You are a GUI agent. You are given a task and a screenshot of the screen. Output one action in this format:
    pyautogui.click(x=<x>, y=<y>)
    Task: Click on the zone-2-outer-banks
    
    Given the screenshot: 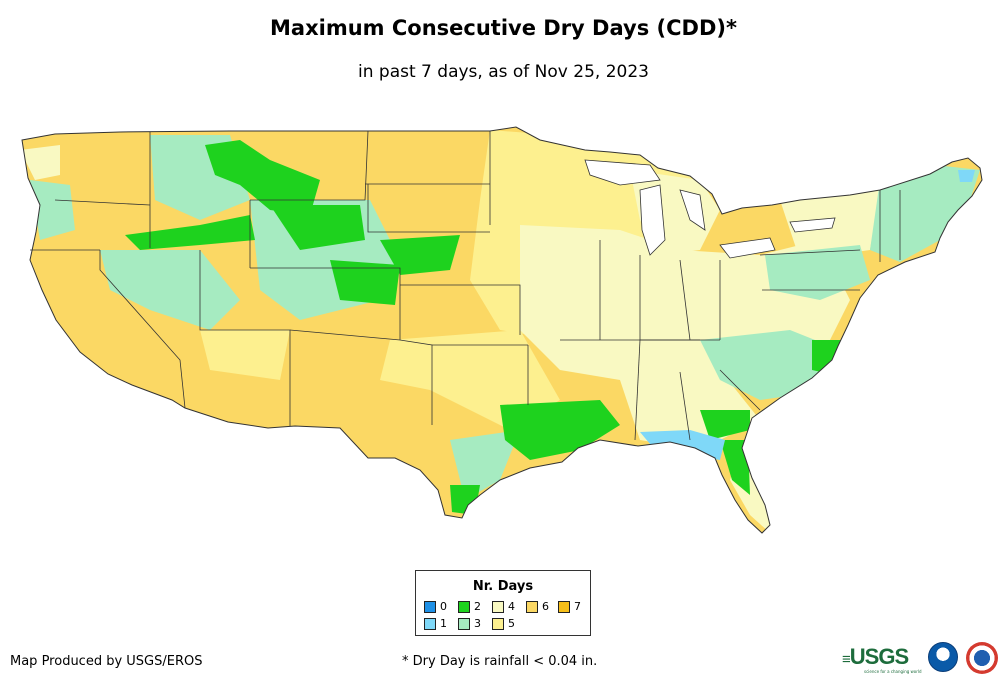 What is the action you would take?
    pyautogui.click(x=828, y=357)
    